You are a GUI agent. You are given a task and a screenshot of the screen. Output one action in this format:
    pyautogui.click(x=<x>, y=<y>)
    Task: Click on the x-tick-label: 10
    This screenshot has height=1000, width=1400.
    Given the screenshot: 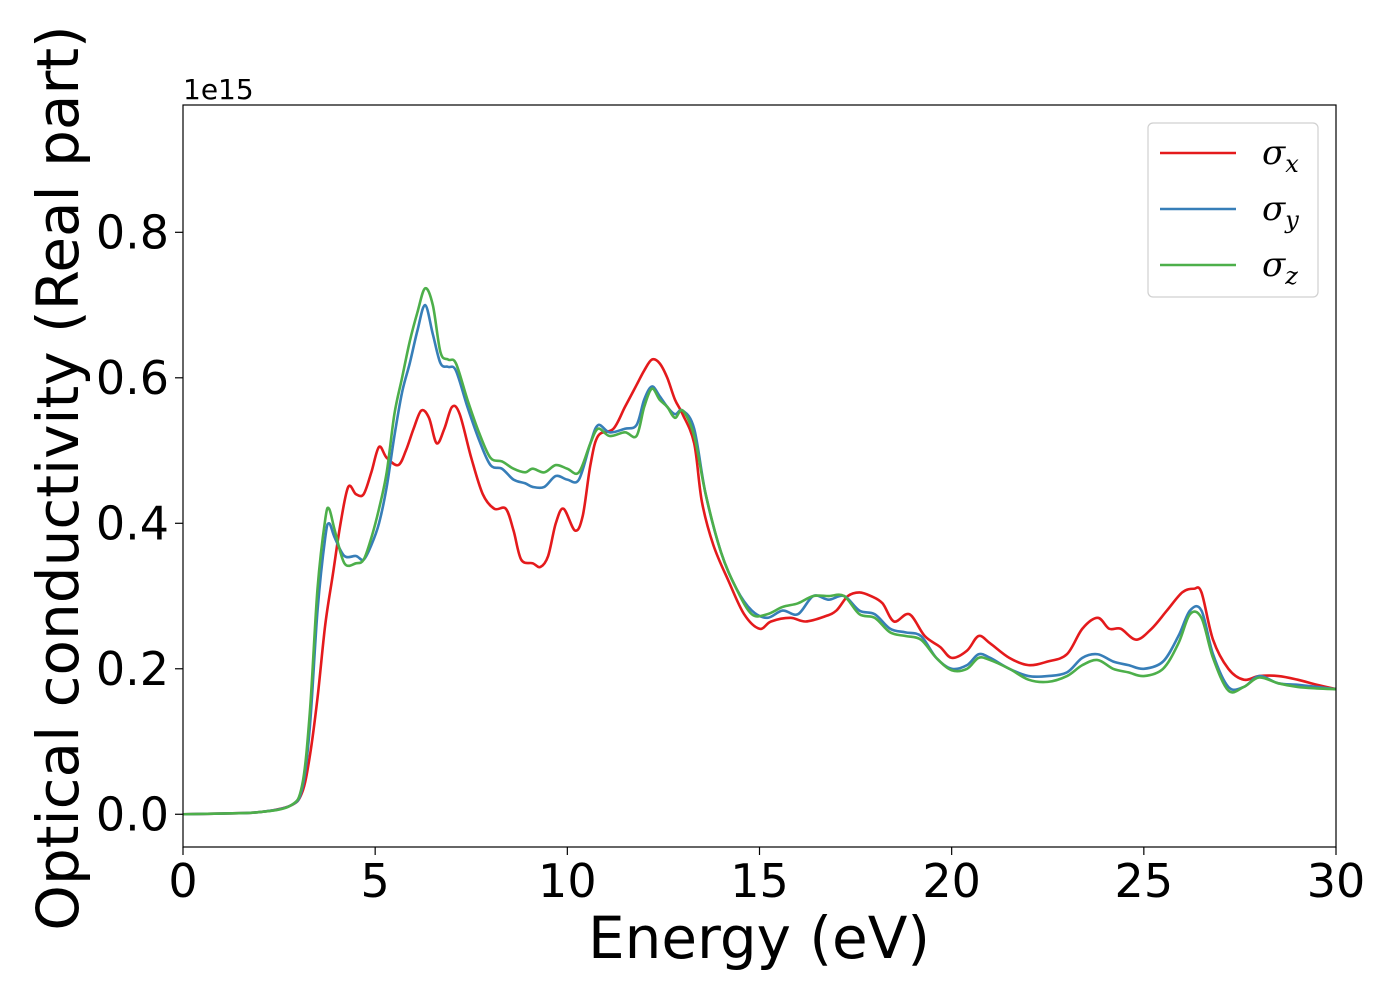 What is the action you would take?
    pyautogui.click(x=567, y=881)
    